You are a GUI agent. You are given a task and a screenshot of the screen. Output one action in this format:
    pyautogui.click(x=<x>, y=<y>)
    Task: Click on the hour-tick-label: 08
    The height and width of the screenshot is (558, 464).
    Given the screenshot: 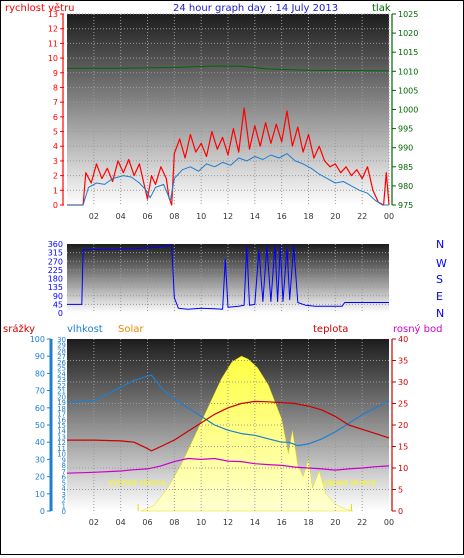 What is the action you would take?
    pyautogui.click(x=174, y=216)
    